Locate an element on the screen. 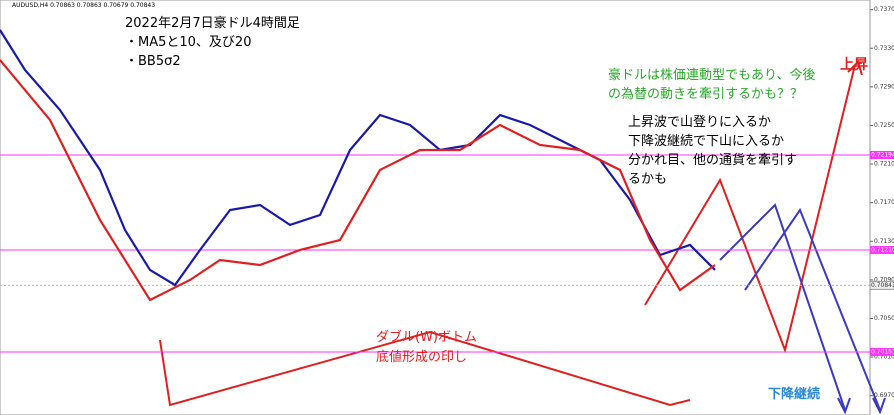  bottom-note: ダブル(W)ボトム 底値形成の印し is located at coordinates (426, 348).